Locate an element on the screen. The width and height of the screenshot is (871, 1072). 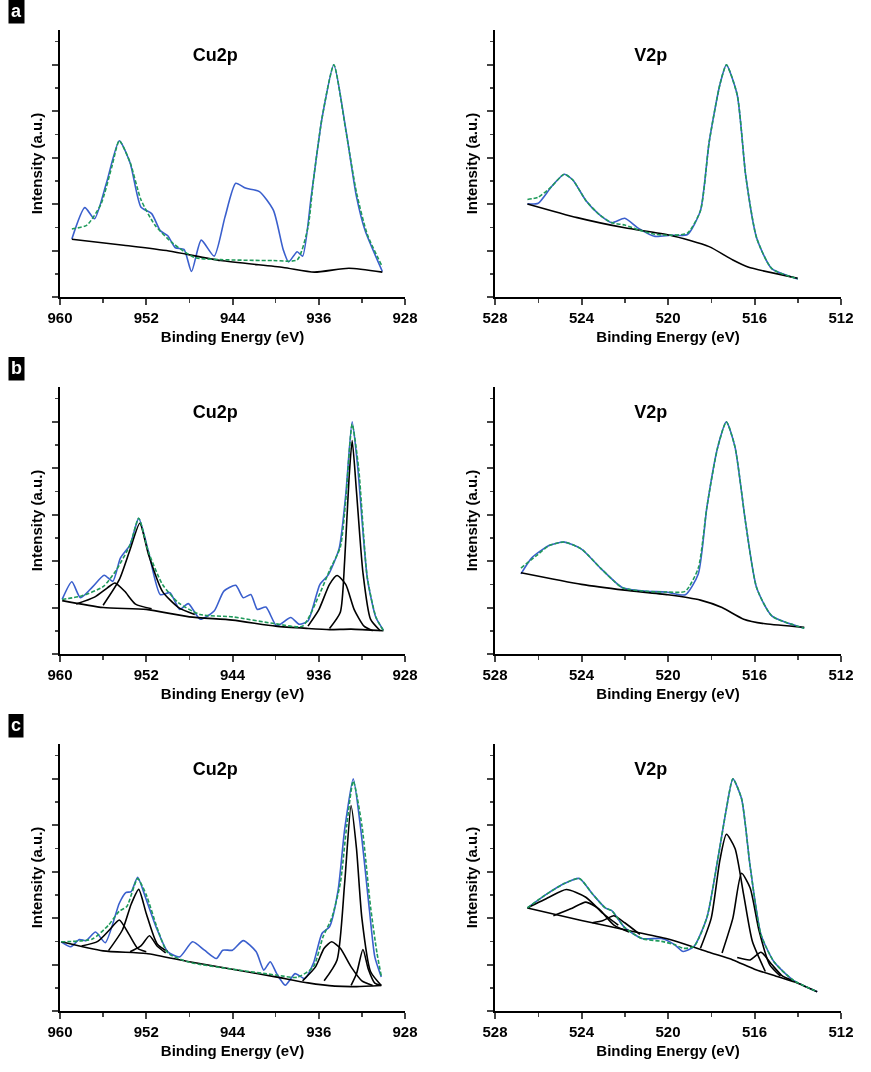
text: b is located at coordinates (16, 368).